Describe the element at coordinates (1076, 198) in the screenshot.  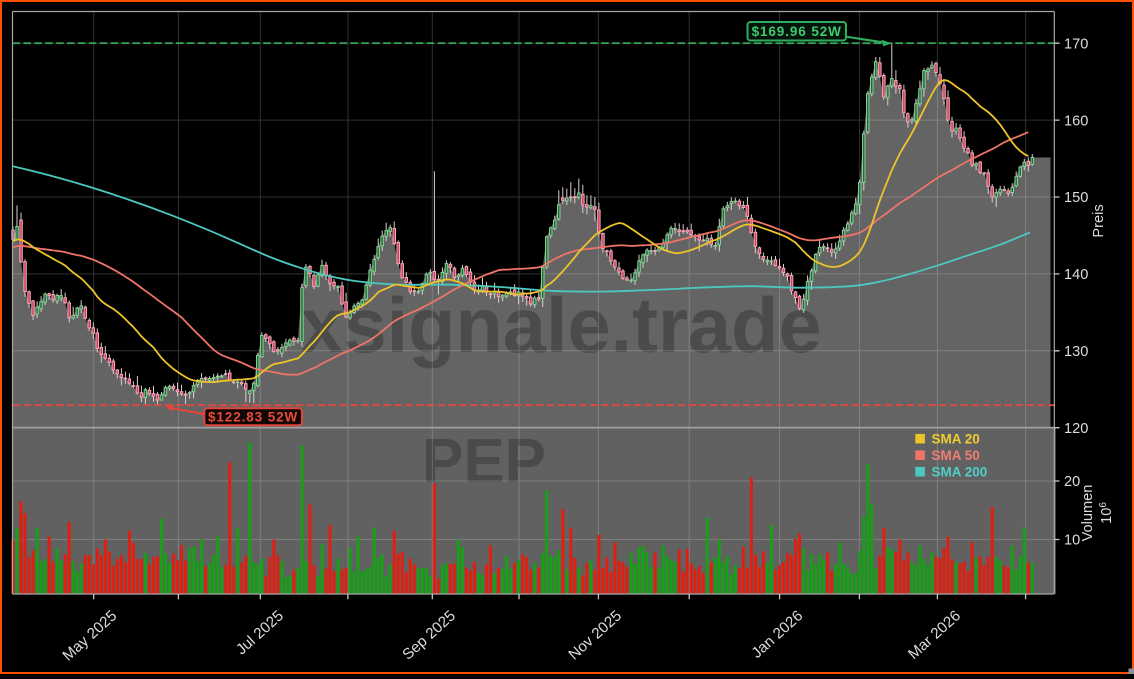
I see `svg-text: 150` at that location.